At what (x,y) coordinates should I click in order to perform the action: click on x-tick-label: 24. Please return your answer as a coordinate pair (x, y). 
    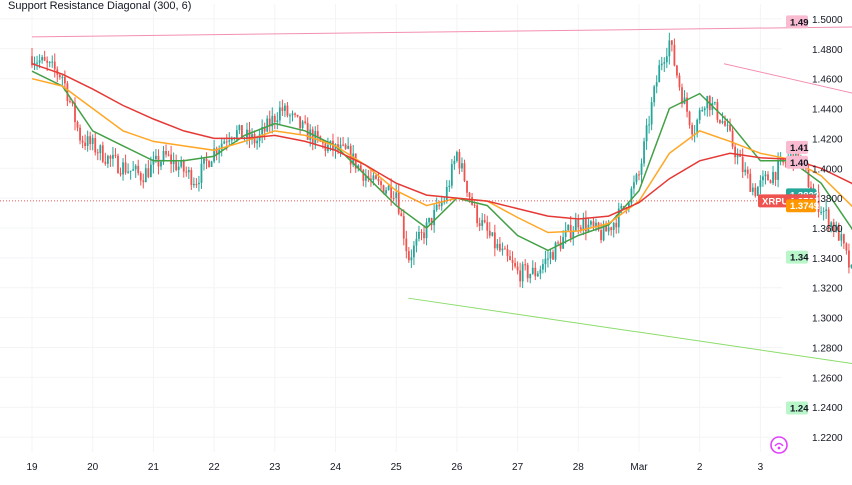
    Looking at the image, I should click on (336, 467).